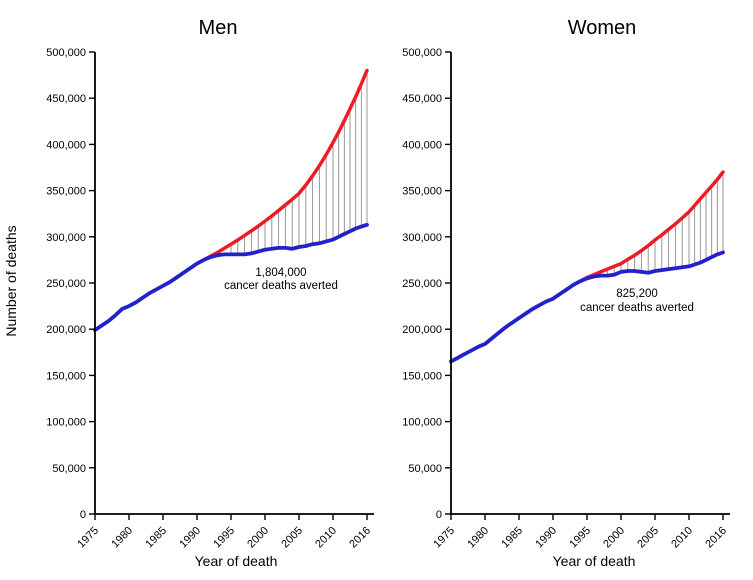  I want to click on women-y-tick-label: 450,000, so click(422, 99).